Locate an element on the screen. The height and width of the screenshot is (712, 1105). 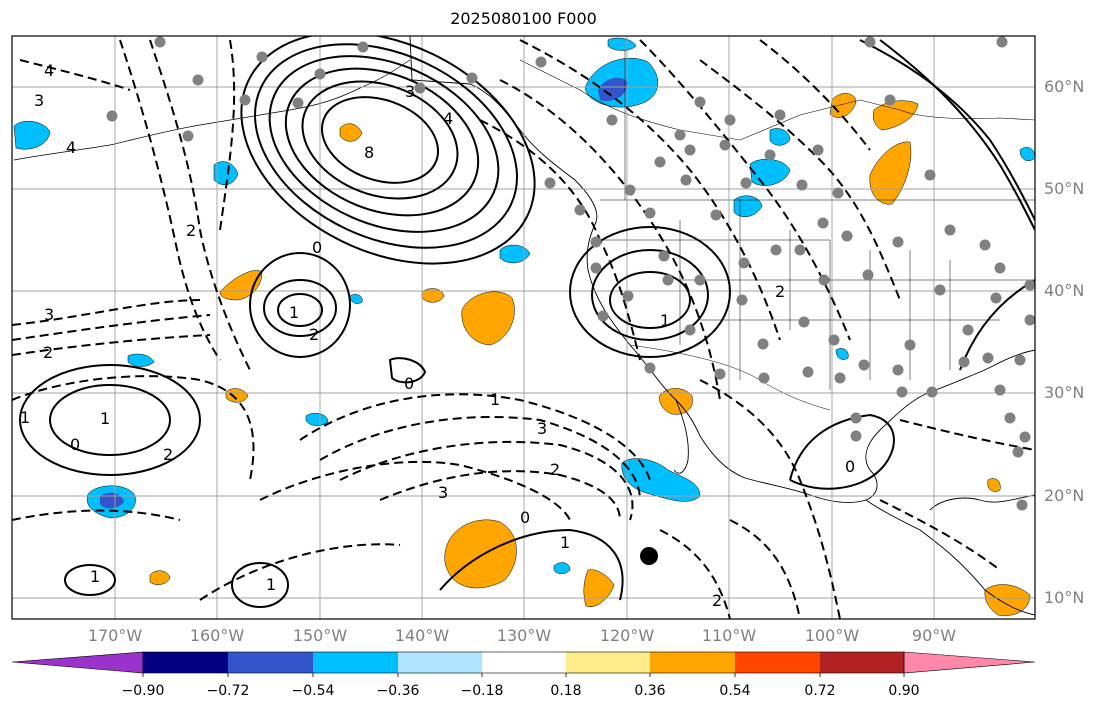
lon-label: 160°W is located at coordinates (217, 635).